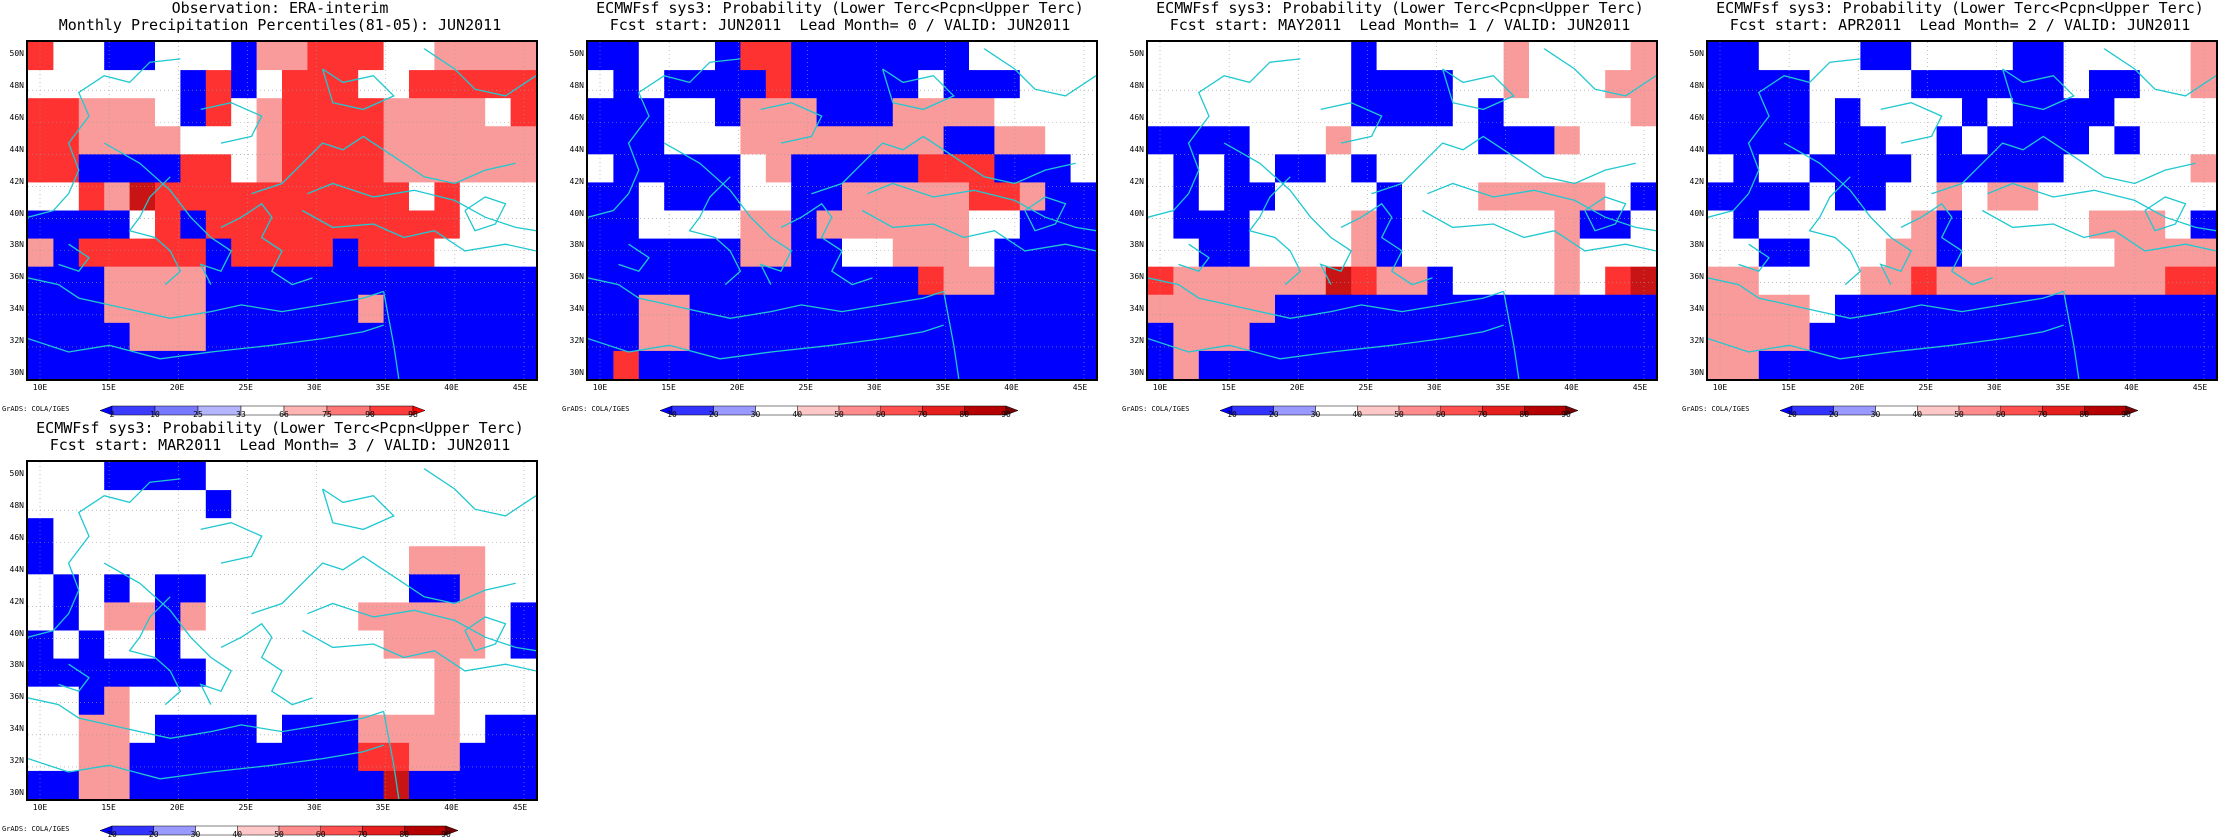 The height and width of the screenshot is (840, 2240). What do you see at coordinates (198, 414) in the screenshot?
I see `colorbar-label: 25` at bounding box center [198, 414].